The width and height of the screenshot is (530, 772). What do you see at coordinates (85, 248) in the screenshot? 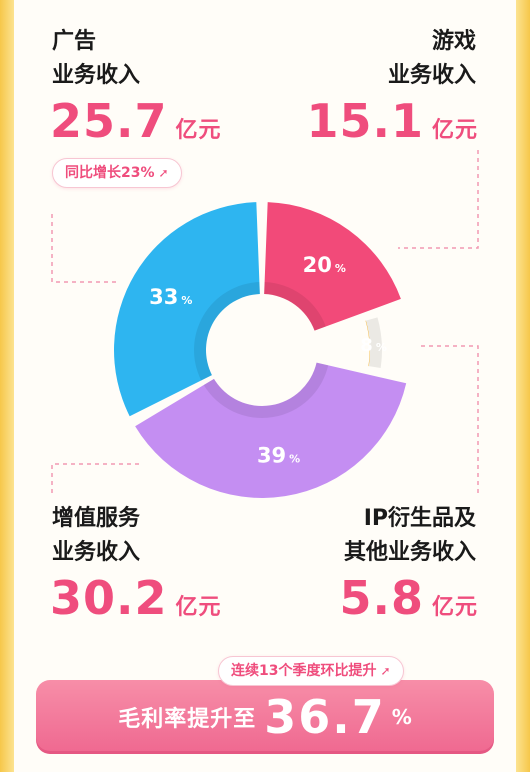
I see `leader-line-ads` at bounding box center [85, 248].